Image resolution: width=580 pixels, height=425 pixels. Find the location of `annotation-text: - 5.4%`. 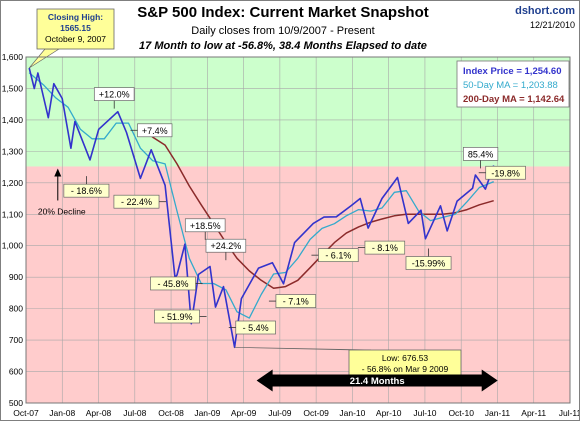

annotation-text: - 5.4% is located at coordinates (256, 328).